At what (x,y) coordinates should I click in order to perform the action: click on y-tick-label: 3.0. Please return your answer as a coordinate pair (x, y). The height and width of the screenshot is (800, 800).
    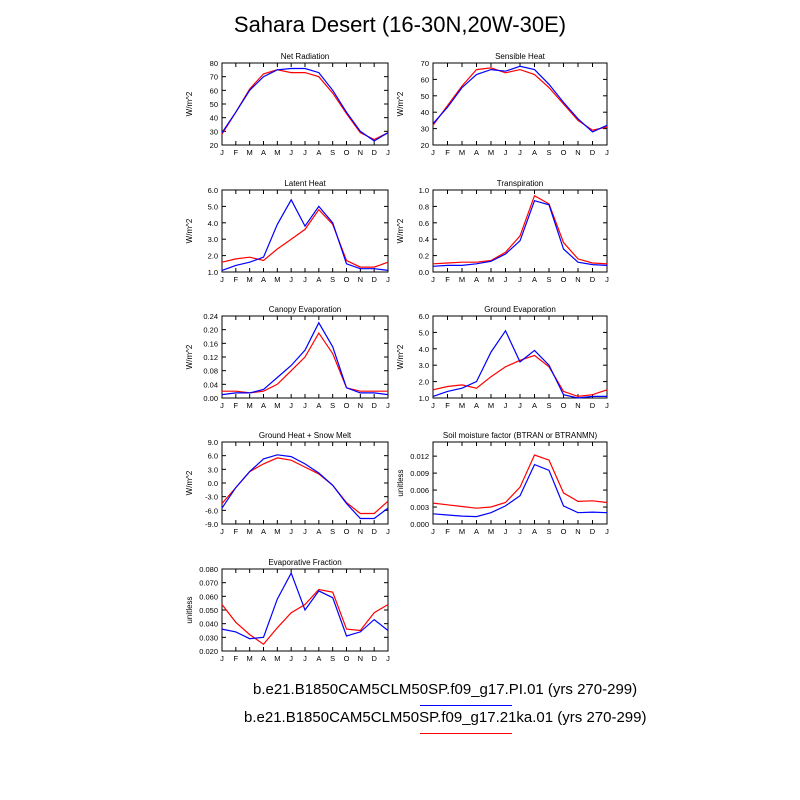
    Looking at the image, I should click on (213, 469).